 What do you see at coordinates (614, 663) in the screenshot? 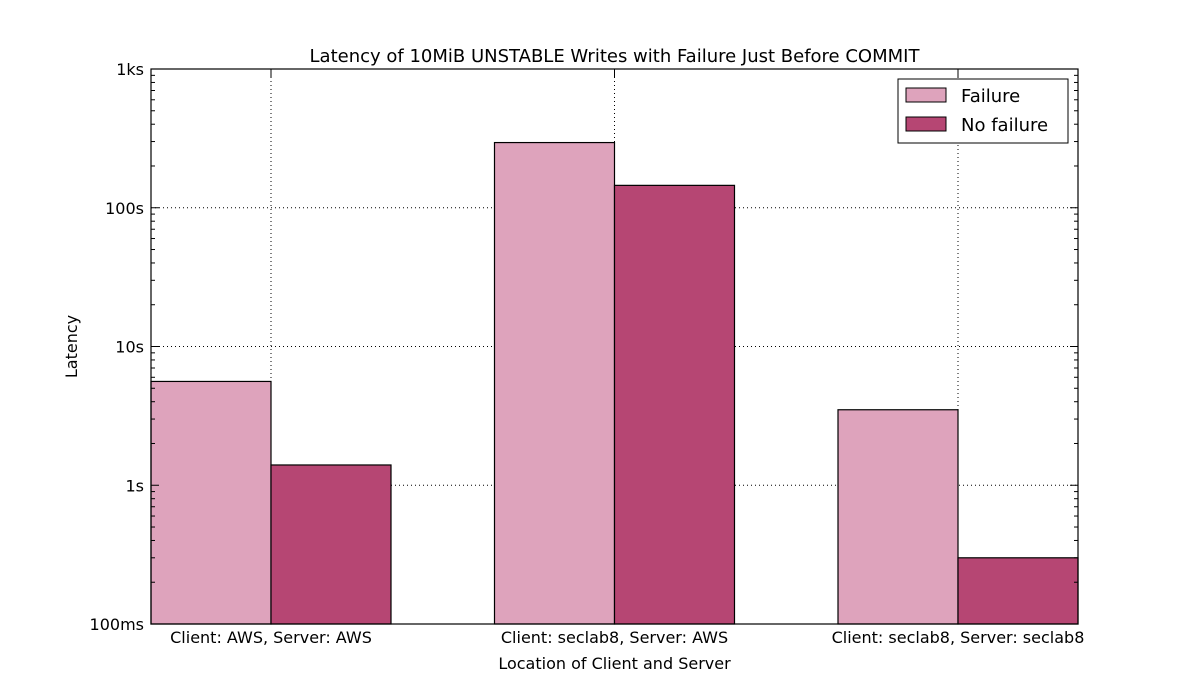
I see `x-axis-label: Location of Client and Server` at bounding box center [614, 663].